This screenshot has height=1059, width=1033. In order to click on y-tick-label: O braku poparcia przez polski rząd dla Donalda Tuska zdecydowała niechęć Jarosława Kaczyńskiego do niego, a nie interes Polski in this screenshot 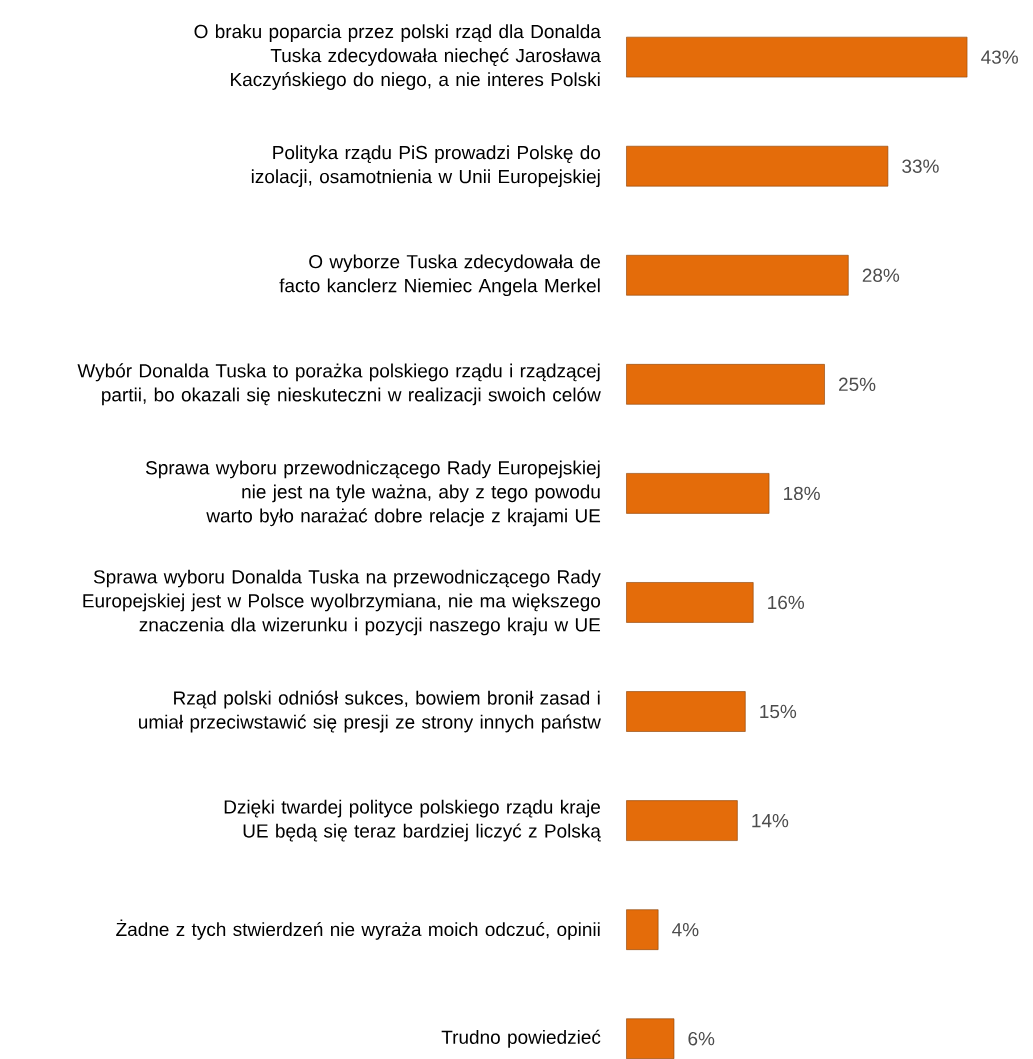, I will do `click(397, 57)`.